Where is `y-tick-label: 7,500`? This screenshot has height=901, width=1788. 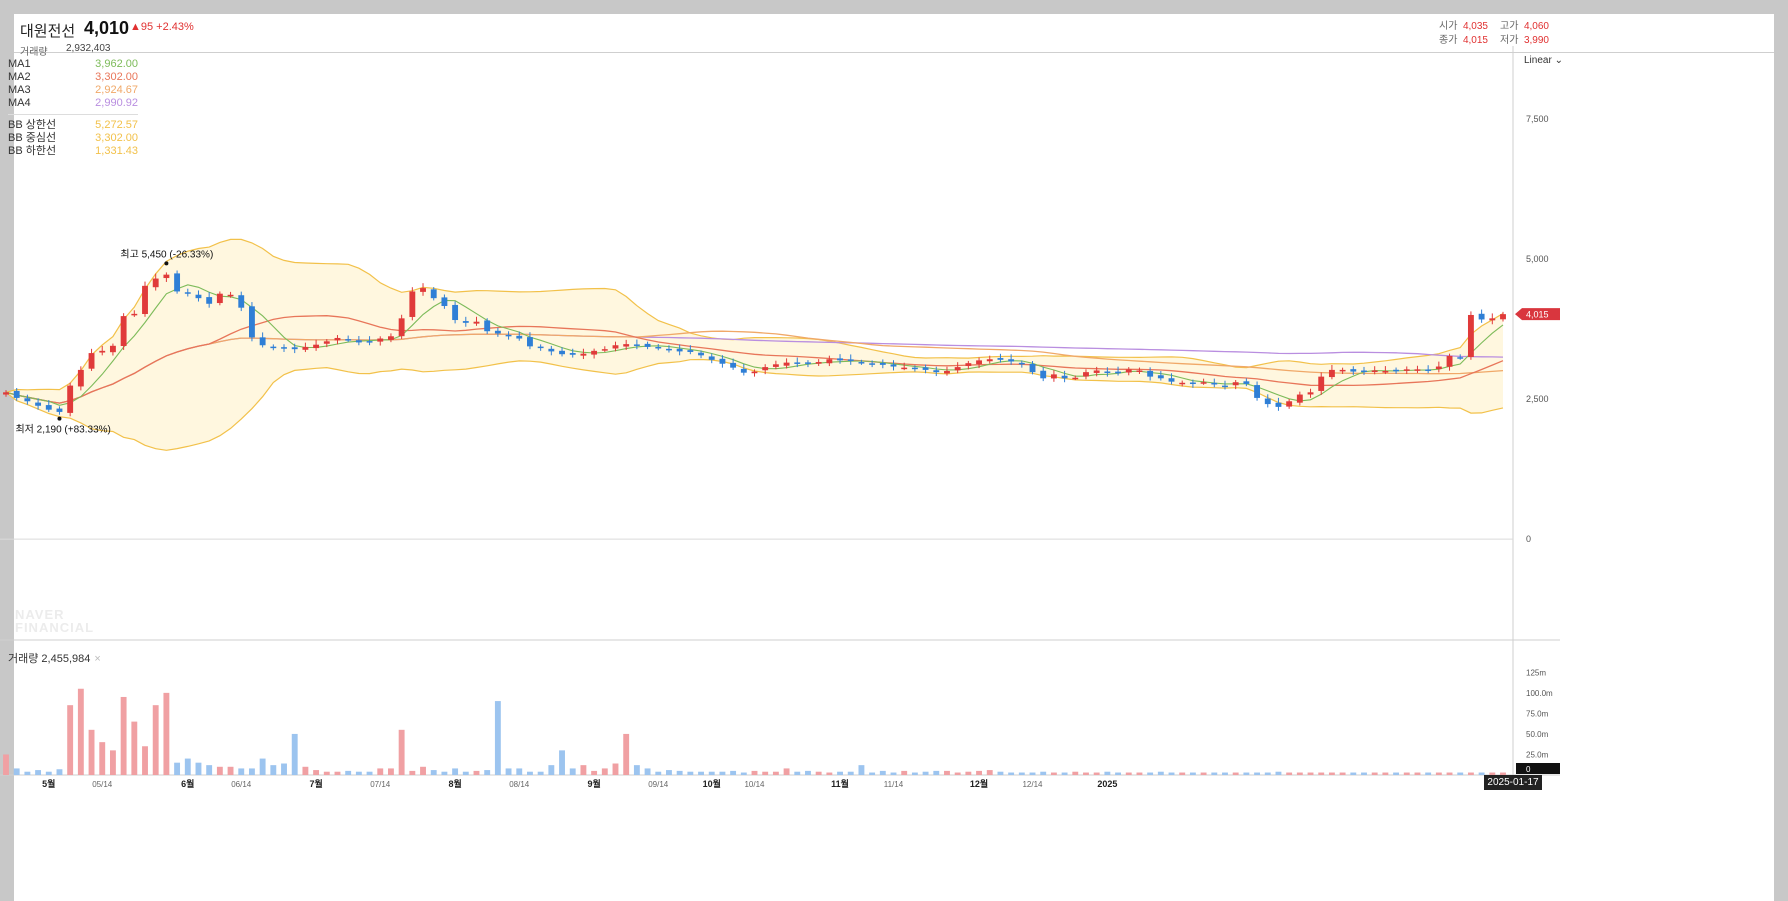
y-tick-label: 7,500 is located at coordinates (1537, 119).